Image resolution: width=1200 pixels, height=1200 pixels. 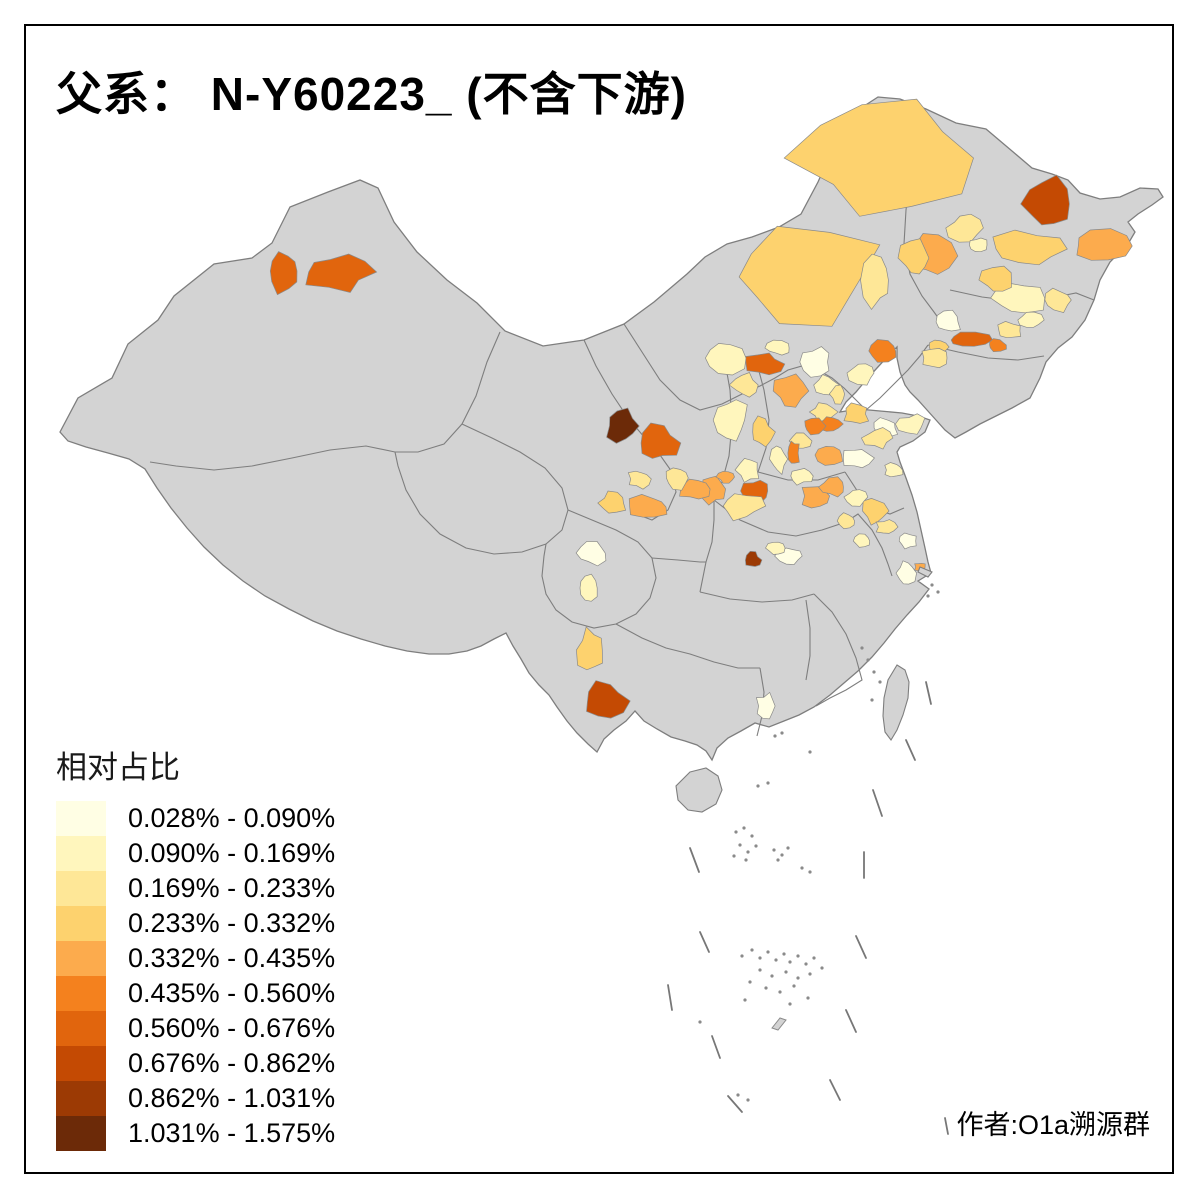 What do you see at coordinates (195, 993) in the screenshot?
I see `legend-row: 0.435% - 0.560%` at bounding box center [195, 993].